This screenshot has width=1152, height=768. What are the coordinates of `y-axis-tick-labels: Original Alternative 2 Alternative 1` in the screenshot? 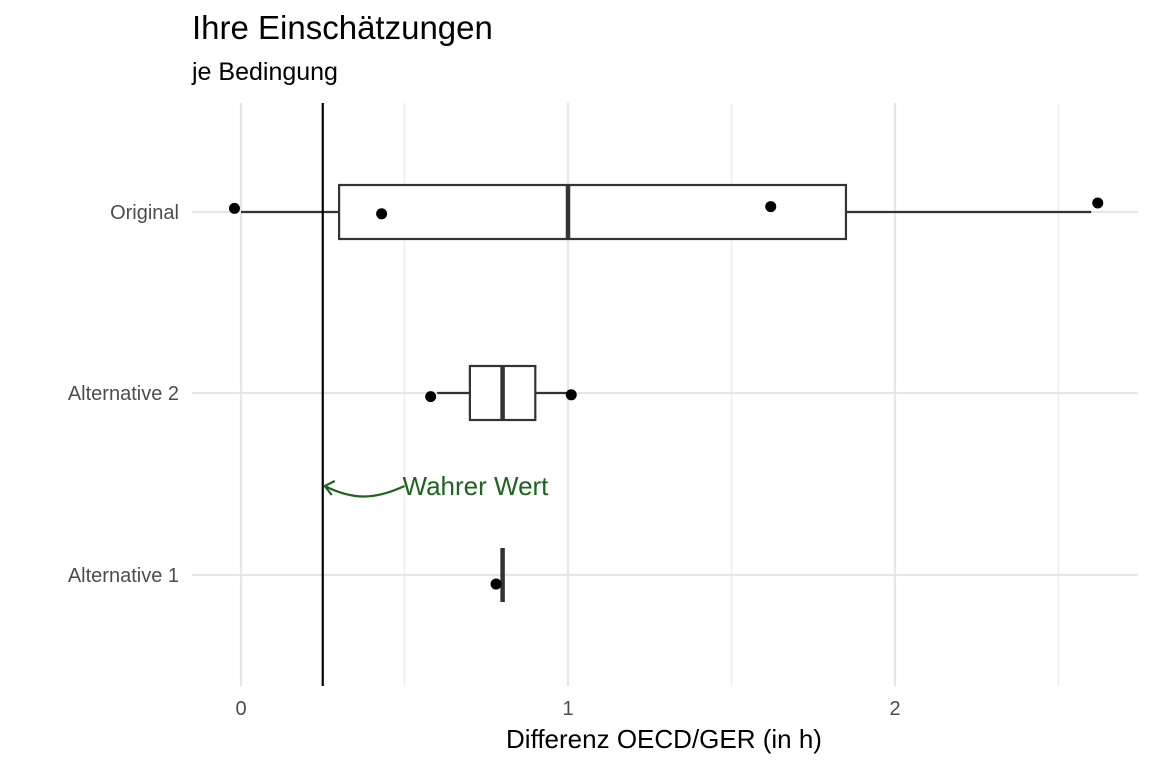 It's located at (123, 394).